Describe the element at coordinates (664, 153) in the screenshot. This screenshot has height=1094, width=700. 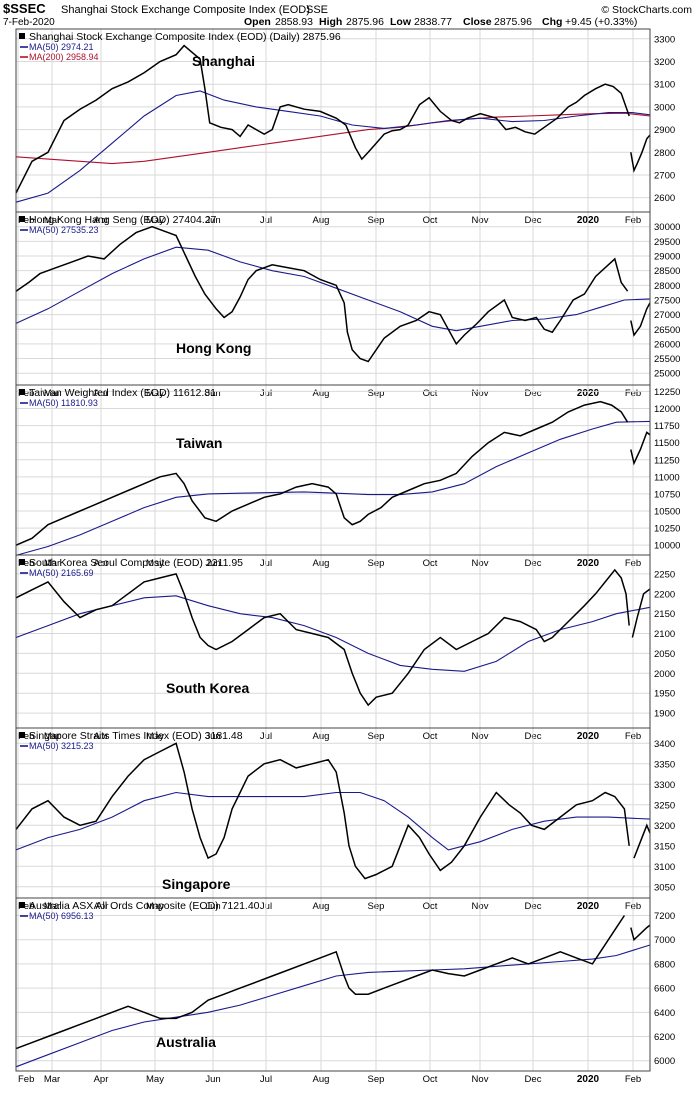
I see `y-tick-label: 2800` at that location.